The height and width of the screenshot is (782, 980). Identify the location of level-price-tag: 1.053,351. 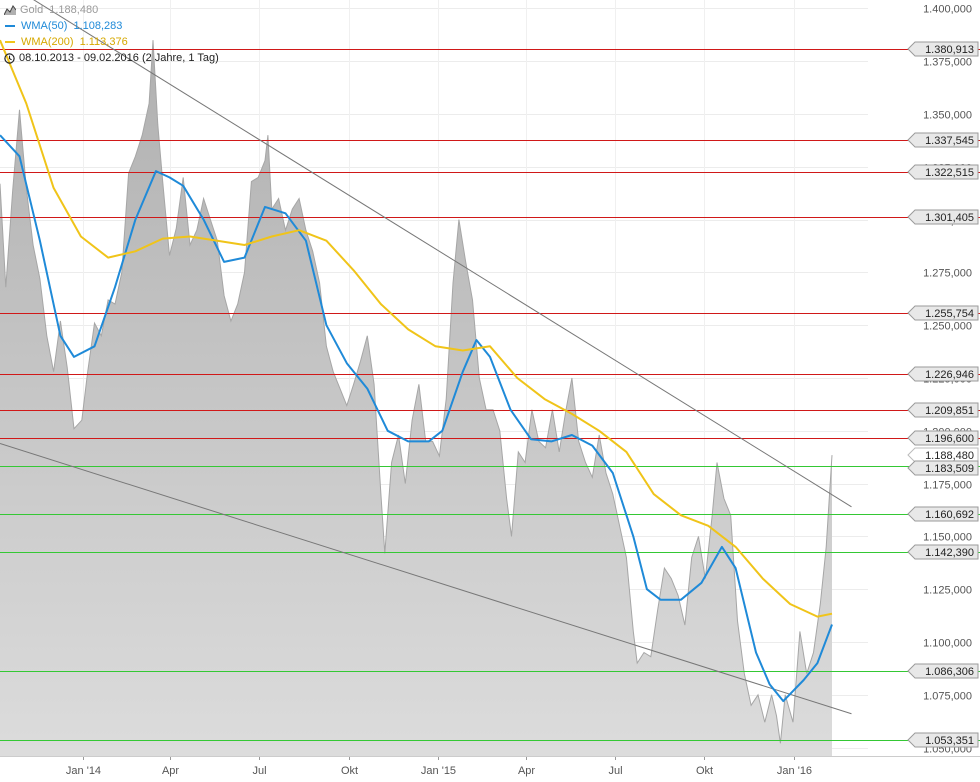
(943, 740).